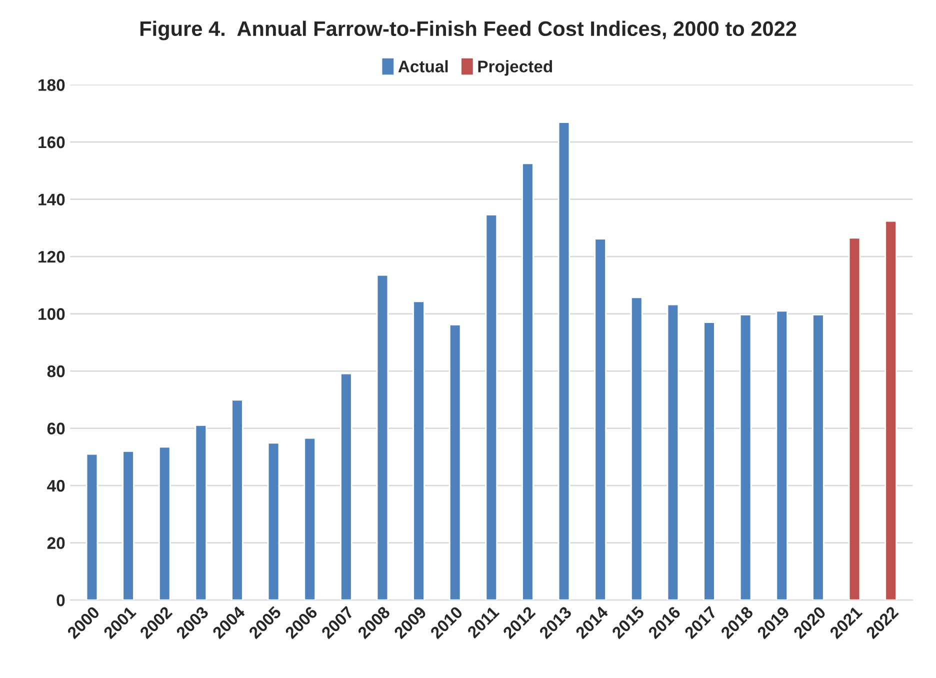  What do you see at coordinates (51, 85) in the screenshot?
I see `y-tick-label: 180` at bounding box center [51, 85].